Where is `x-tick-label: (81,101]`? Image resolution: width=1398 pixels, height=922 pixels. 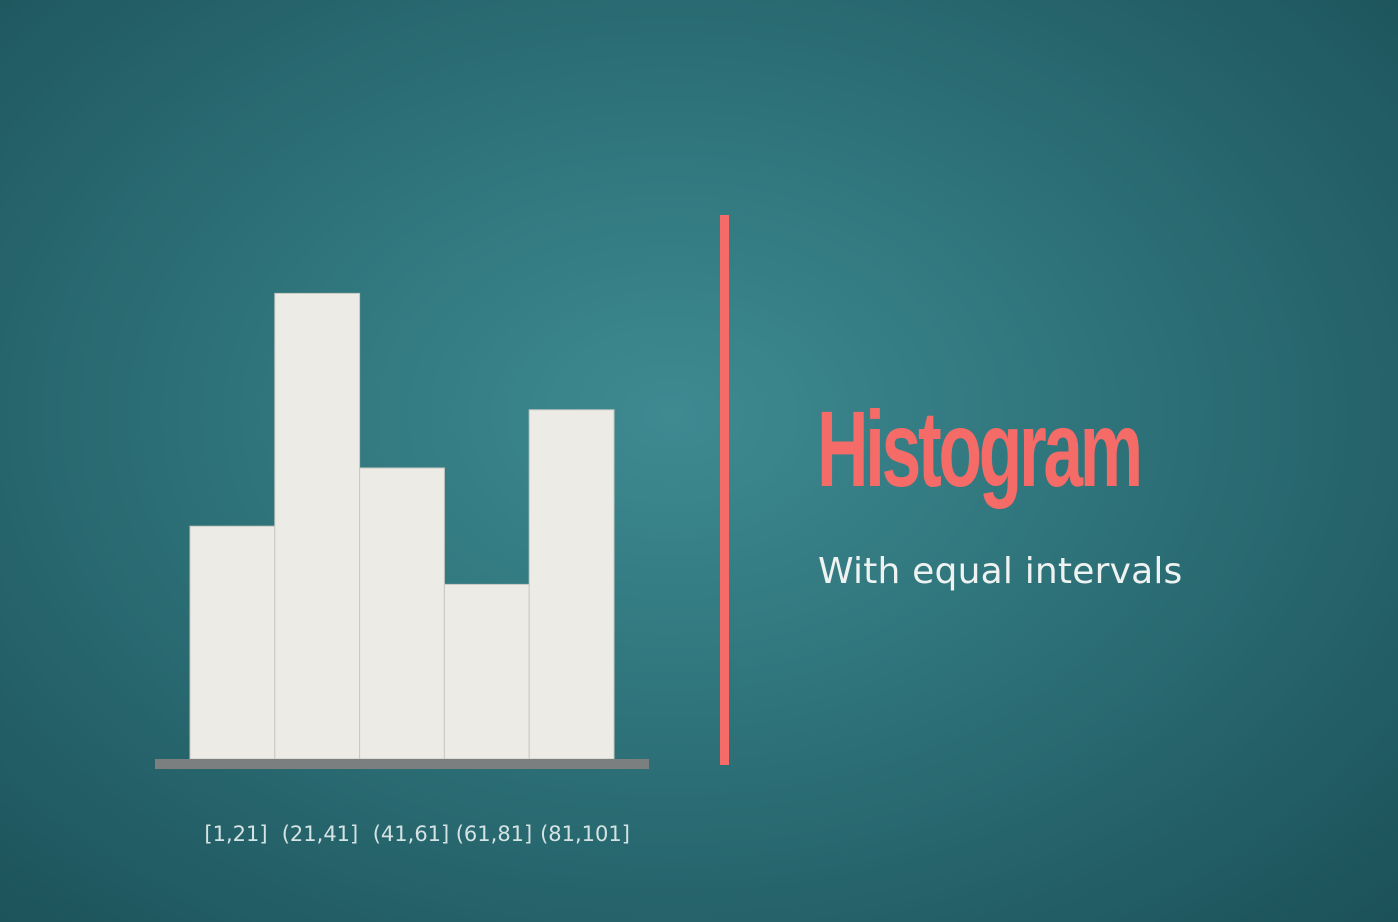
x-tick-label: (81,101] is located at coordinates (585, 834).